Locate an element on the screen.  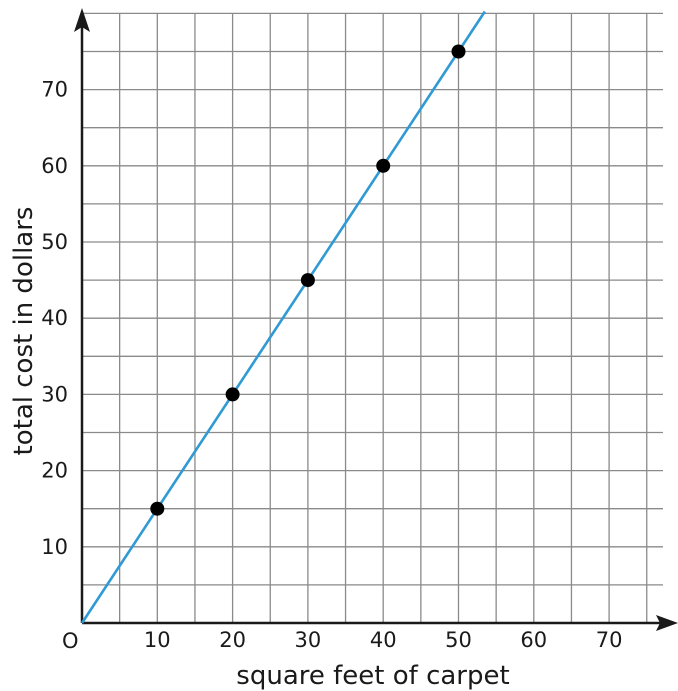
x-tick-label: 50 is located at coordinates (458, 640).